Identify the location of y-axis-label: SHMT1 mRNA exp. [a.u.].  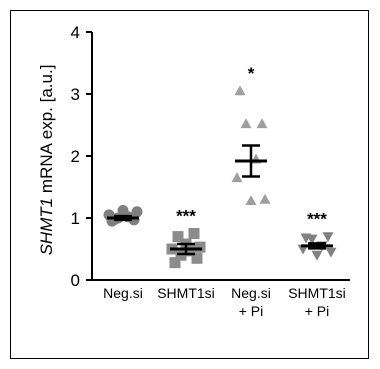
(46, 160).